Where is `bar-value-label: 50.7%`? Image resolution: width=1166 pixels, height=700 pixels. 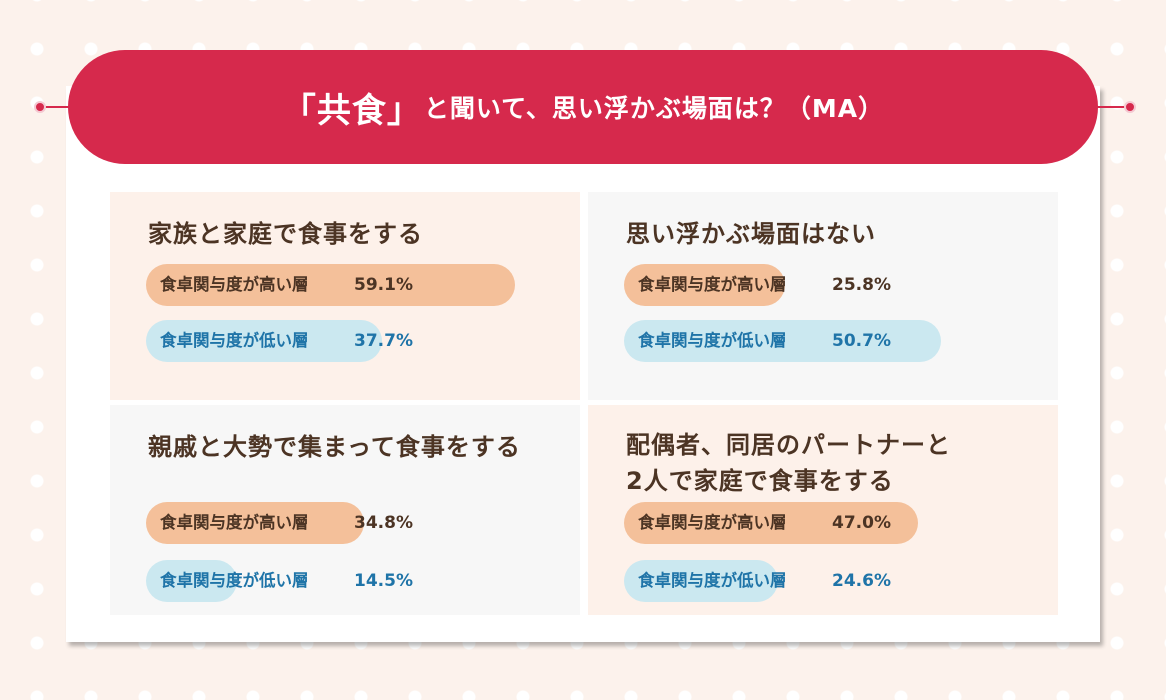 bar-value-label: 50.7% is located at coordinates (861, 341).